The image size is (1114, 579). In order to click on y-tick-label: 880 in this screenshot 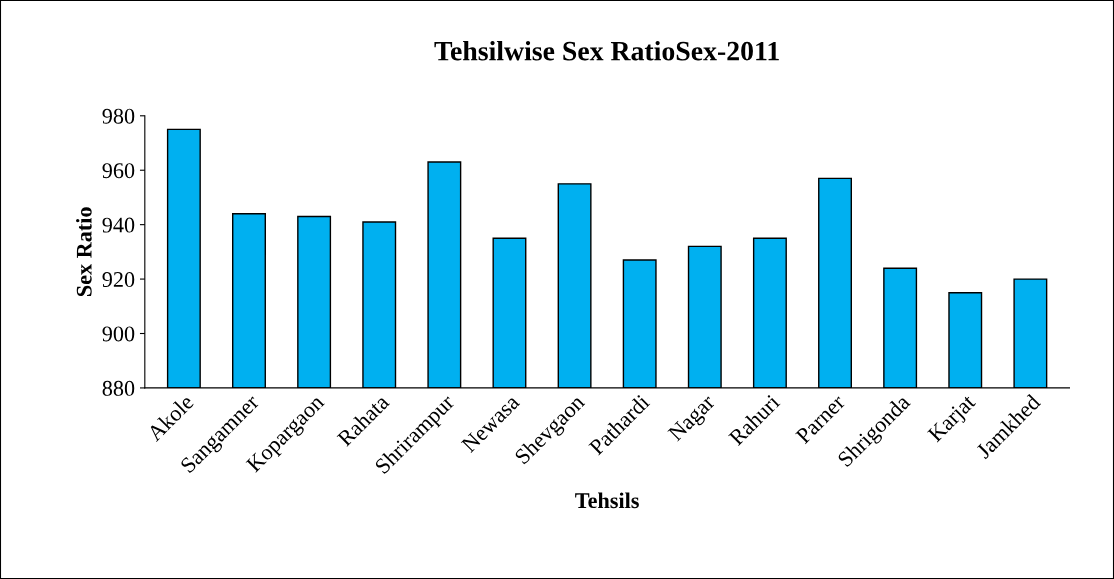, I will do `click(118, 388)`.